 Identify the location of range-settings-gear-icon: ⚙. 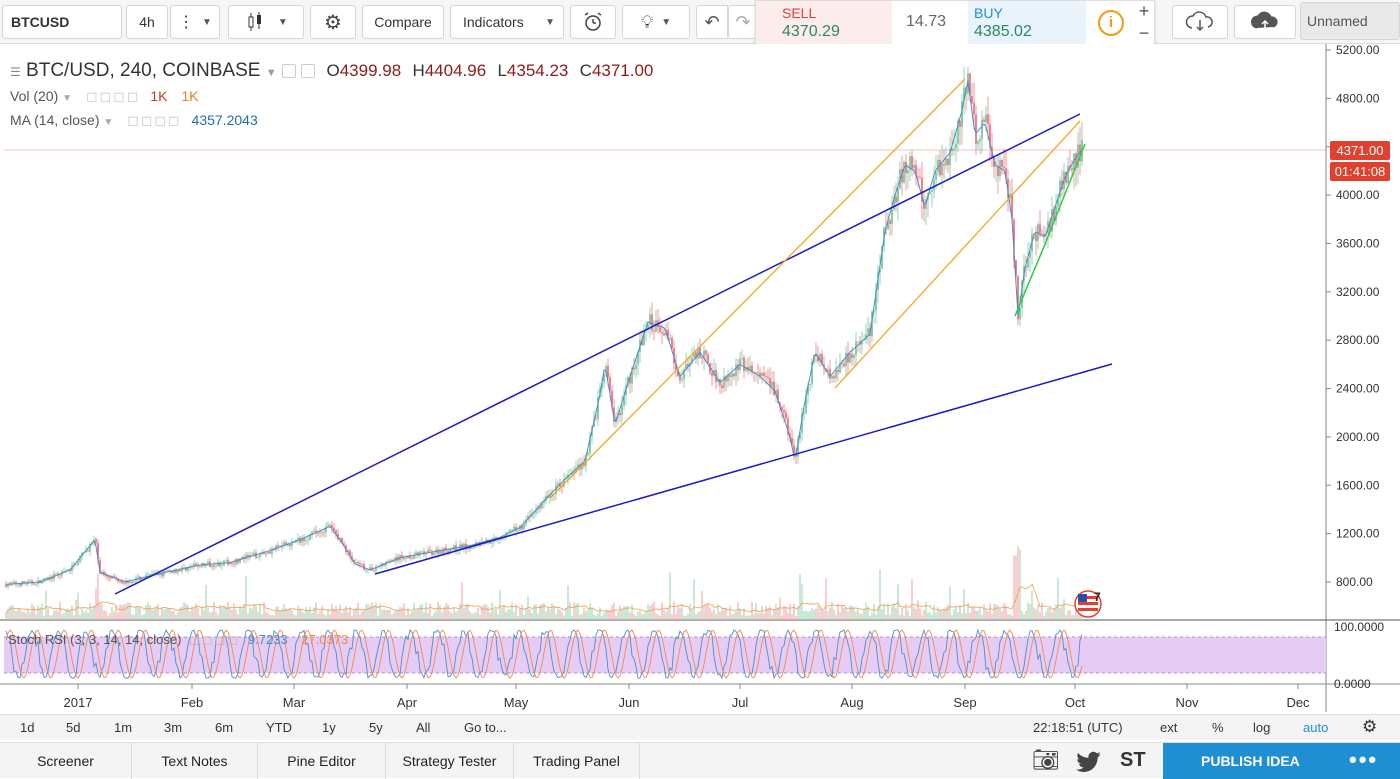
(1370, 726).